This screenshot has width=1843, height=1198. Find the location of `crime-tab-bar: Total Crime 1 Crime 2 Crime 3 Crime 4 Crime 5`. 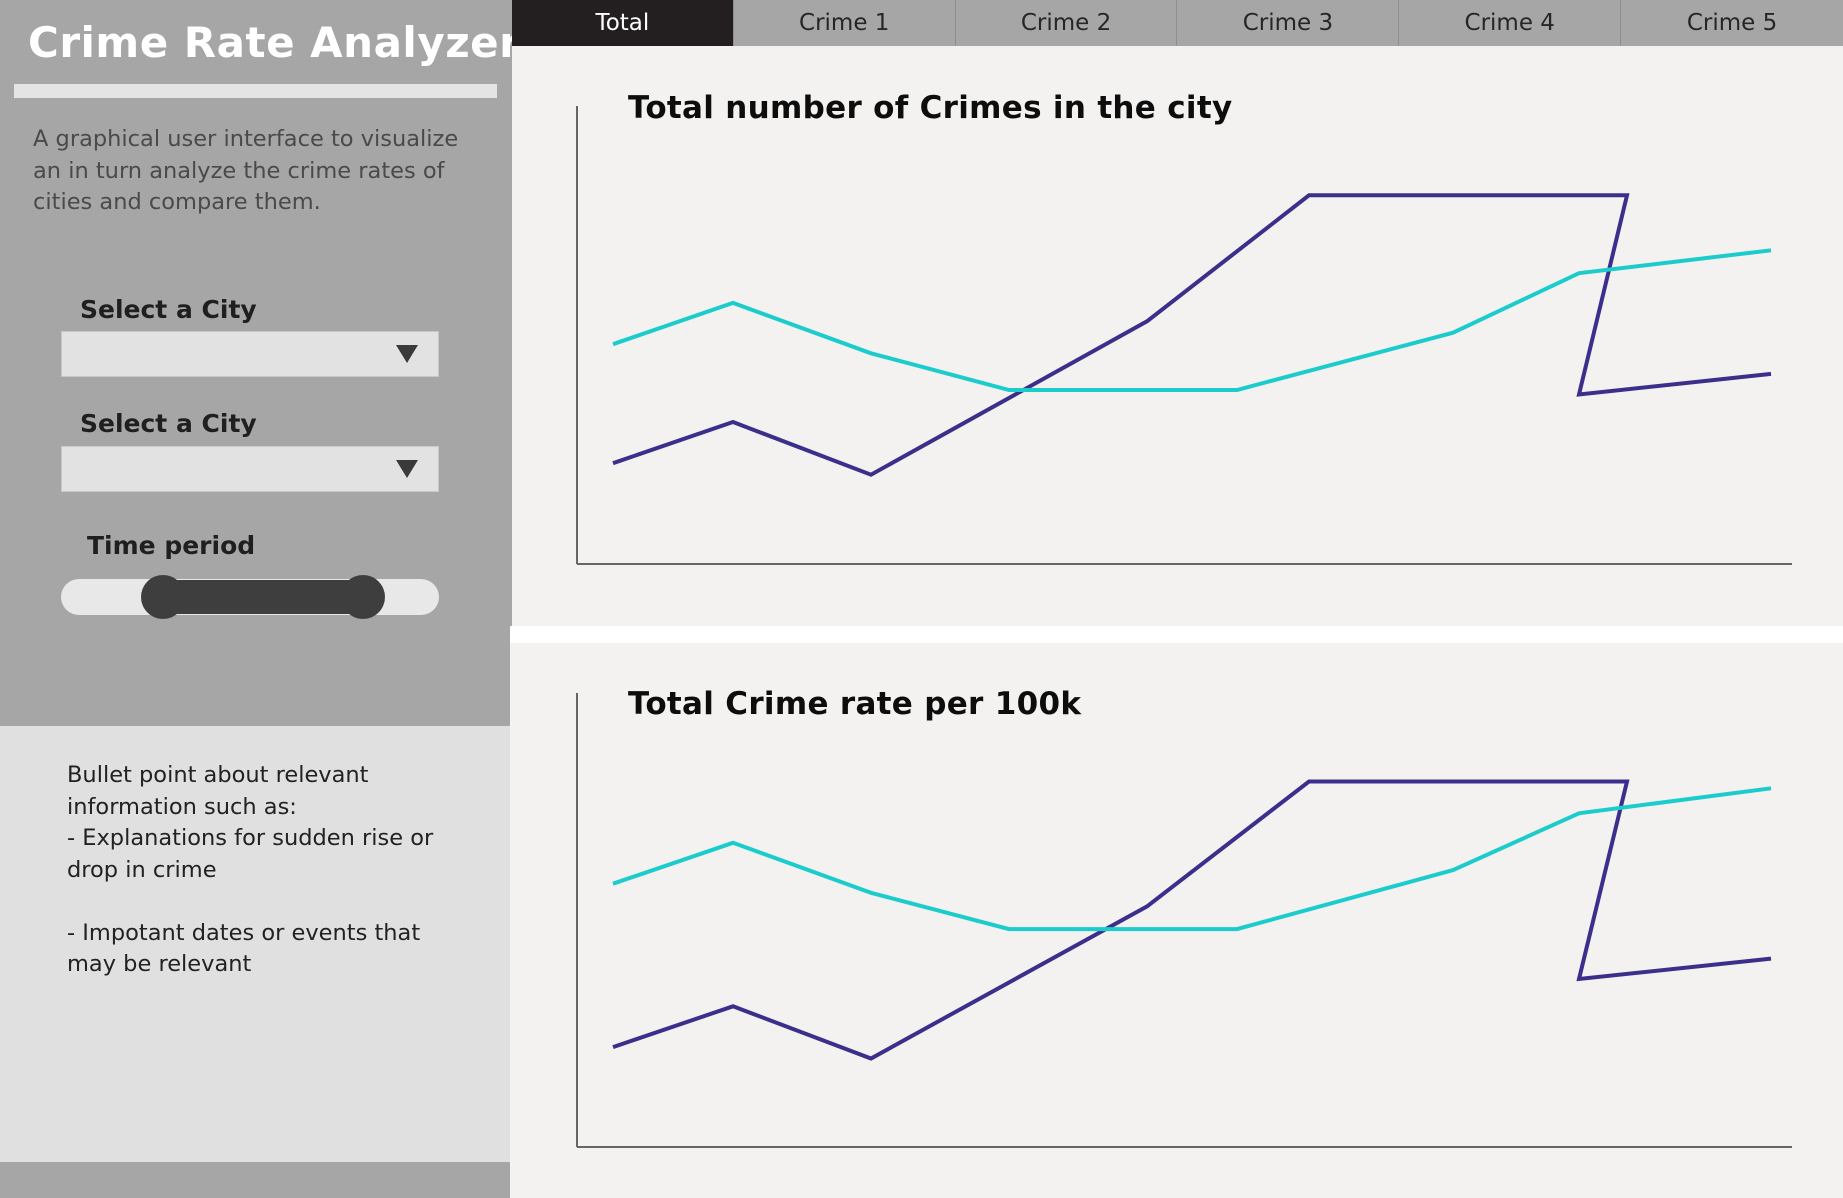

crime-tab-bar: Total Crime 1 Crime 2 Crime 3 Crime 4 Crime 5 is located at coordinates (1177, 23).